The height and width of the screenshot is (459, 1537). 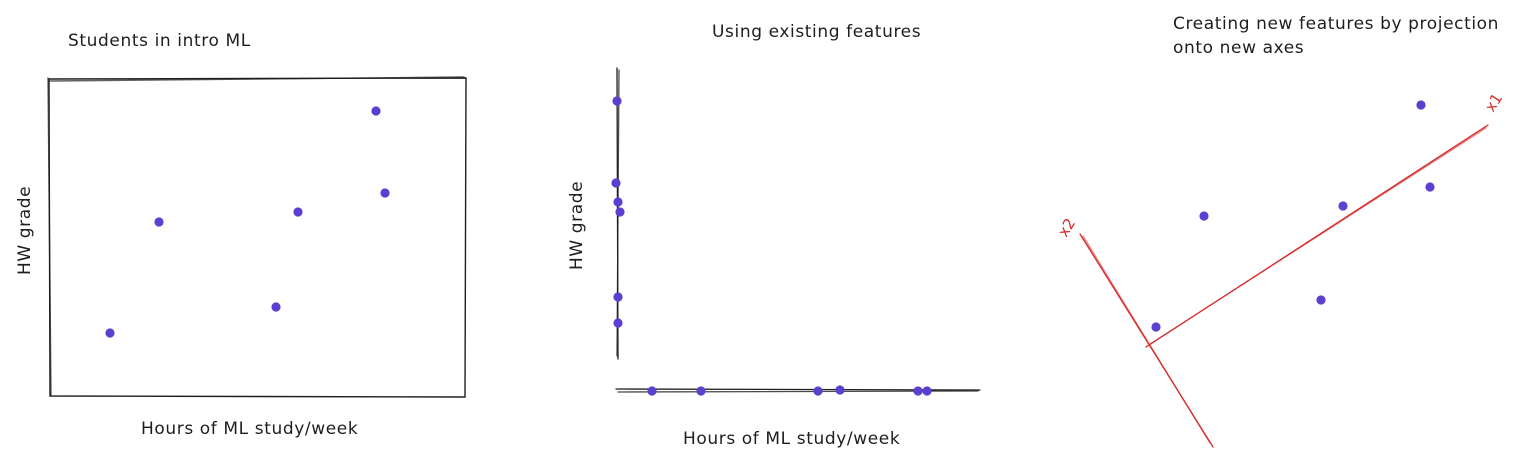 I want to click on panel2-title: Using existing features, so click(x=816, y=32).